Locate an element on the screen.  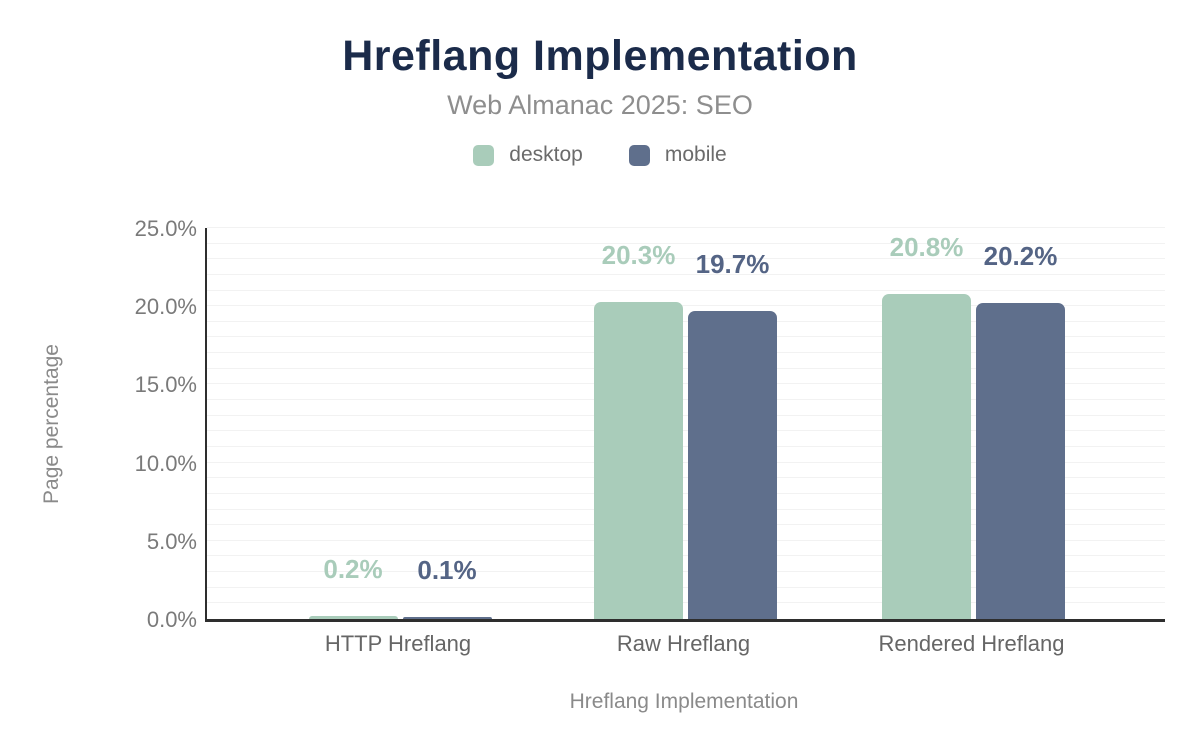
y-tick-label: 15.0% is located at coordinates (165, 385).